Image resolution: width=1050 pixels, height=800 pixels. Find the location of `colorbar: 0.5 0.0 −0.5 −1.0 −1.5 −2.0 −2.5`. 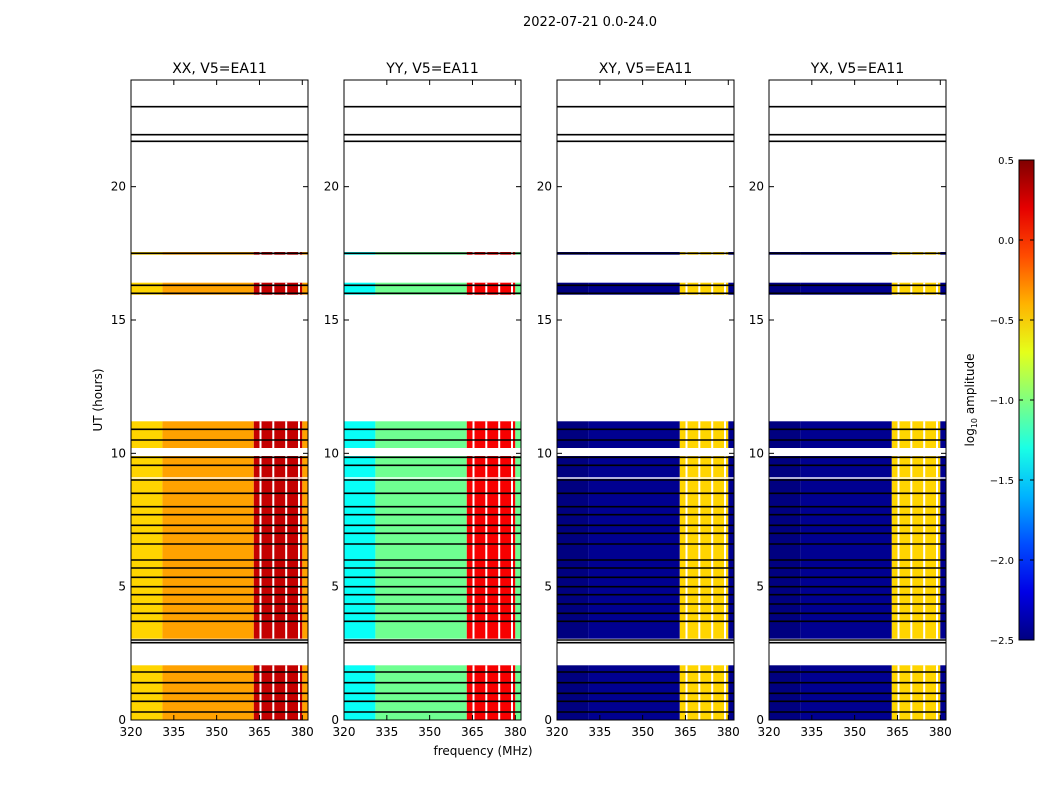

colorbar: 0.5 0.0 −0.5 −1.0 −1.5 −2.0 −2.5 is located at coordinates (1012, 401).